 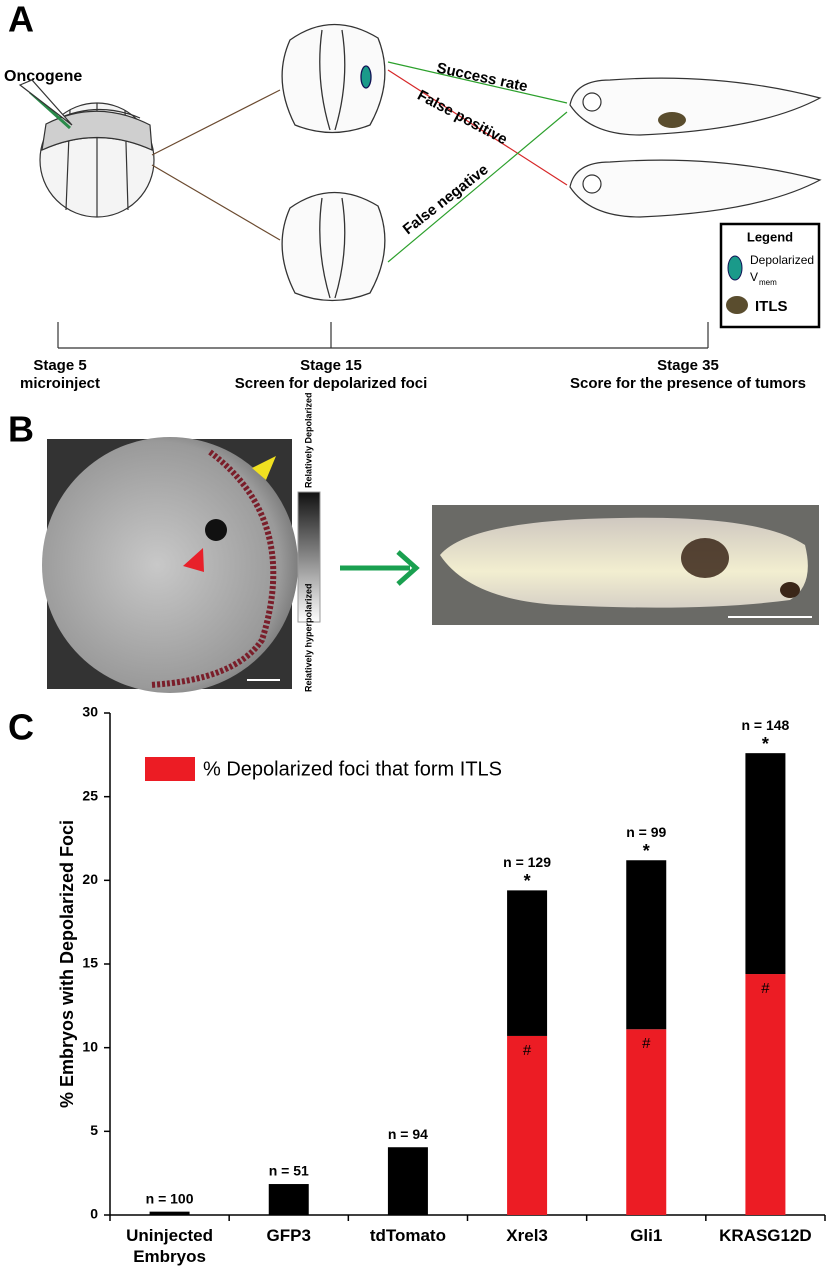 I want to click on stage-label: Stage 15, so click(x=331, y=365).